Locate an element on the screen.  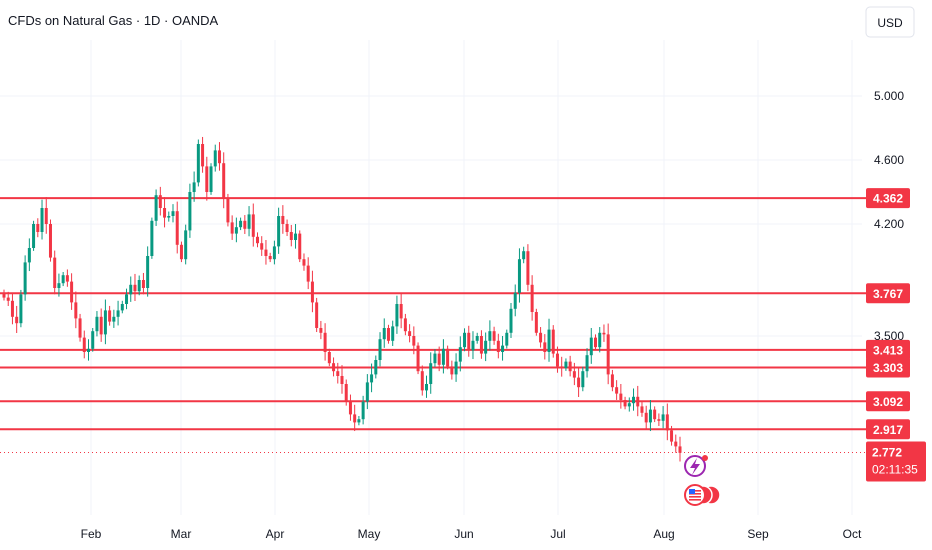
event-markers is located at coordinates (702, 480).